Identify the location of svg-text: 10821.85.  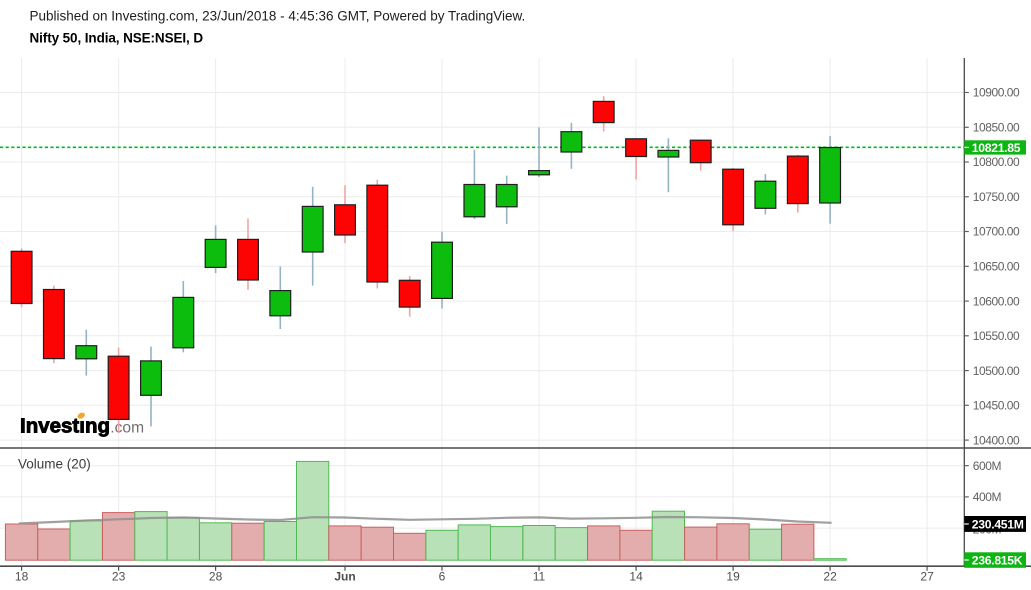
(996, 148).